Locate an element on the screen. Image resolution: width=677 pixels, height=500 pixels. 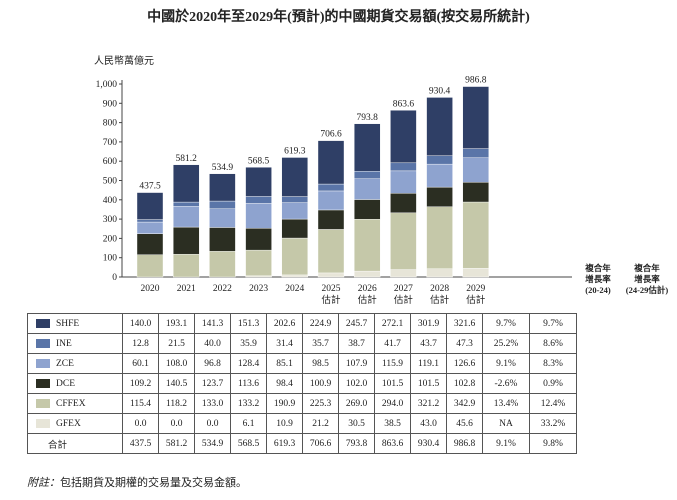
table-cell: 35.7 is located at coordinates (320, 343).